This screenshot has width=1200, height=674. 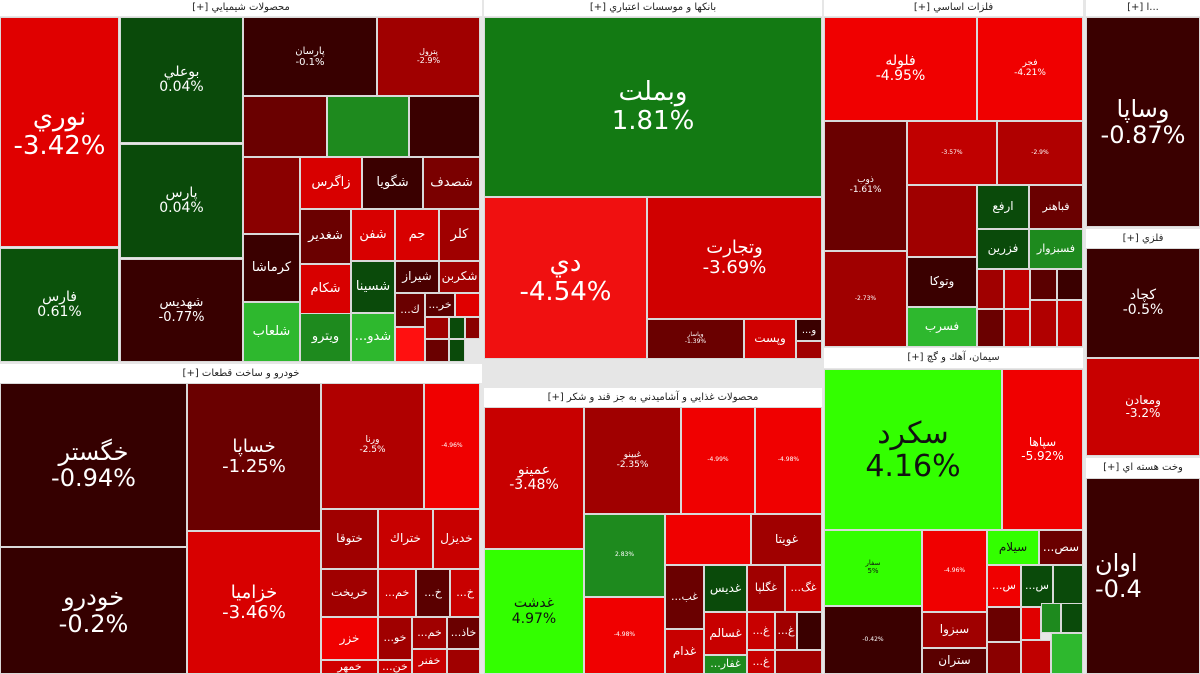 What do you see at coordinates (59, 132) in the screenshot?
I see `stock-tile: نوري -3.42%` at bounding box center [59, 132].